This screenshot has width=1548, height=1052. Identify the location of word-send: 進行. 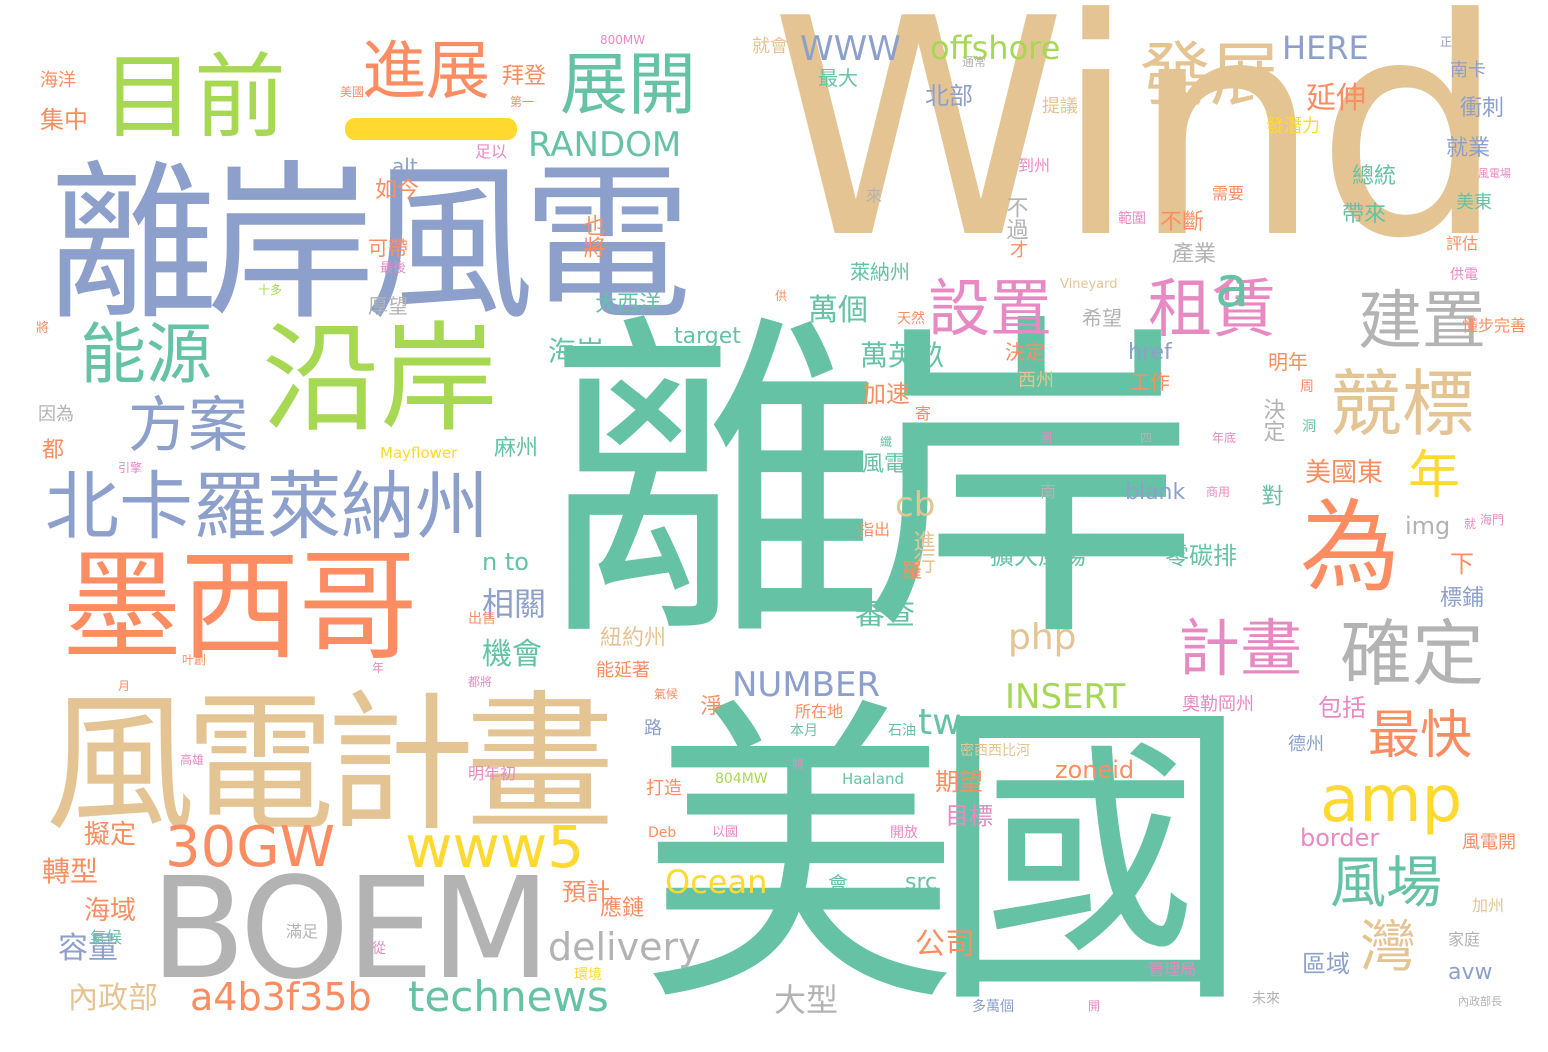
(922, 552).